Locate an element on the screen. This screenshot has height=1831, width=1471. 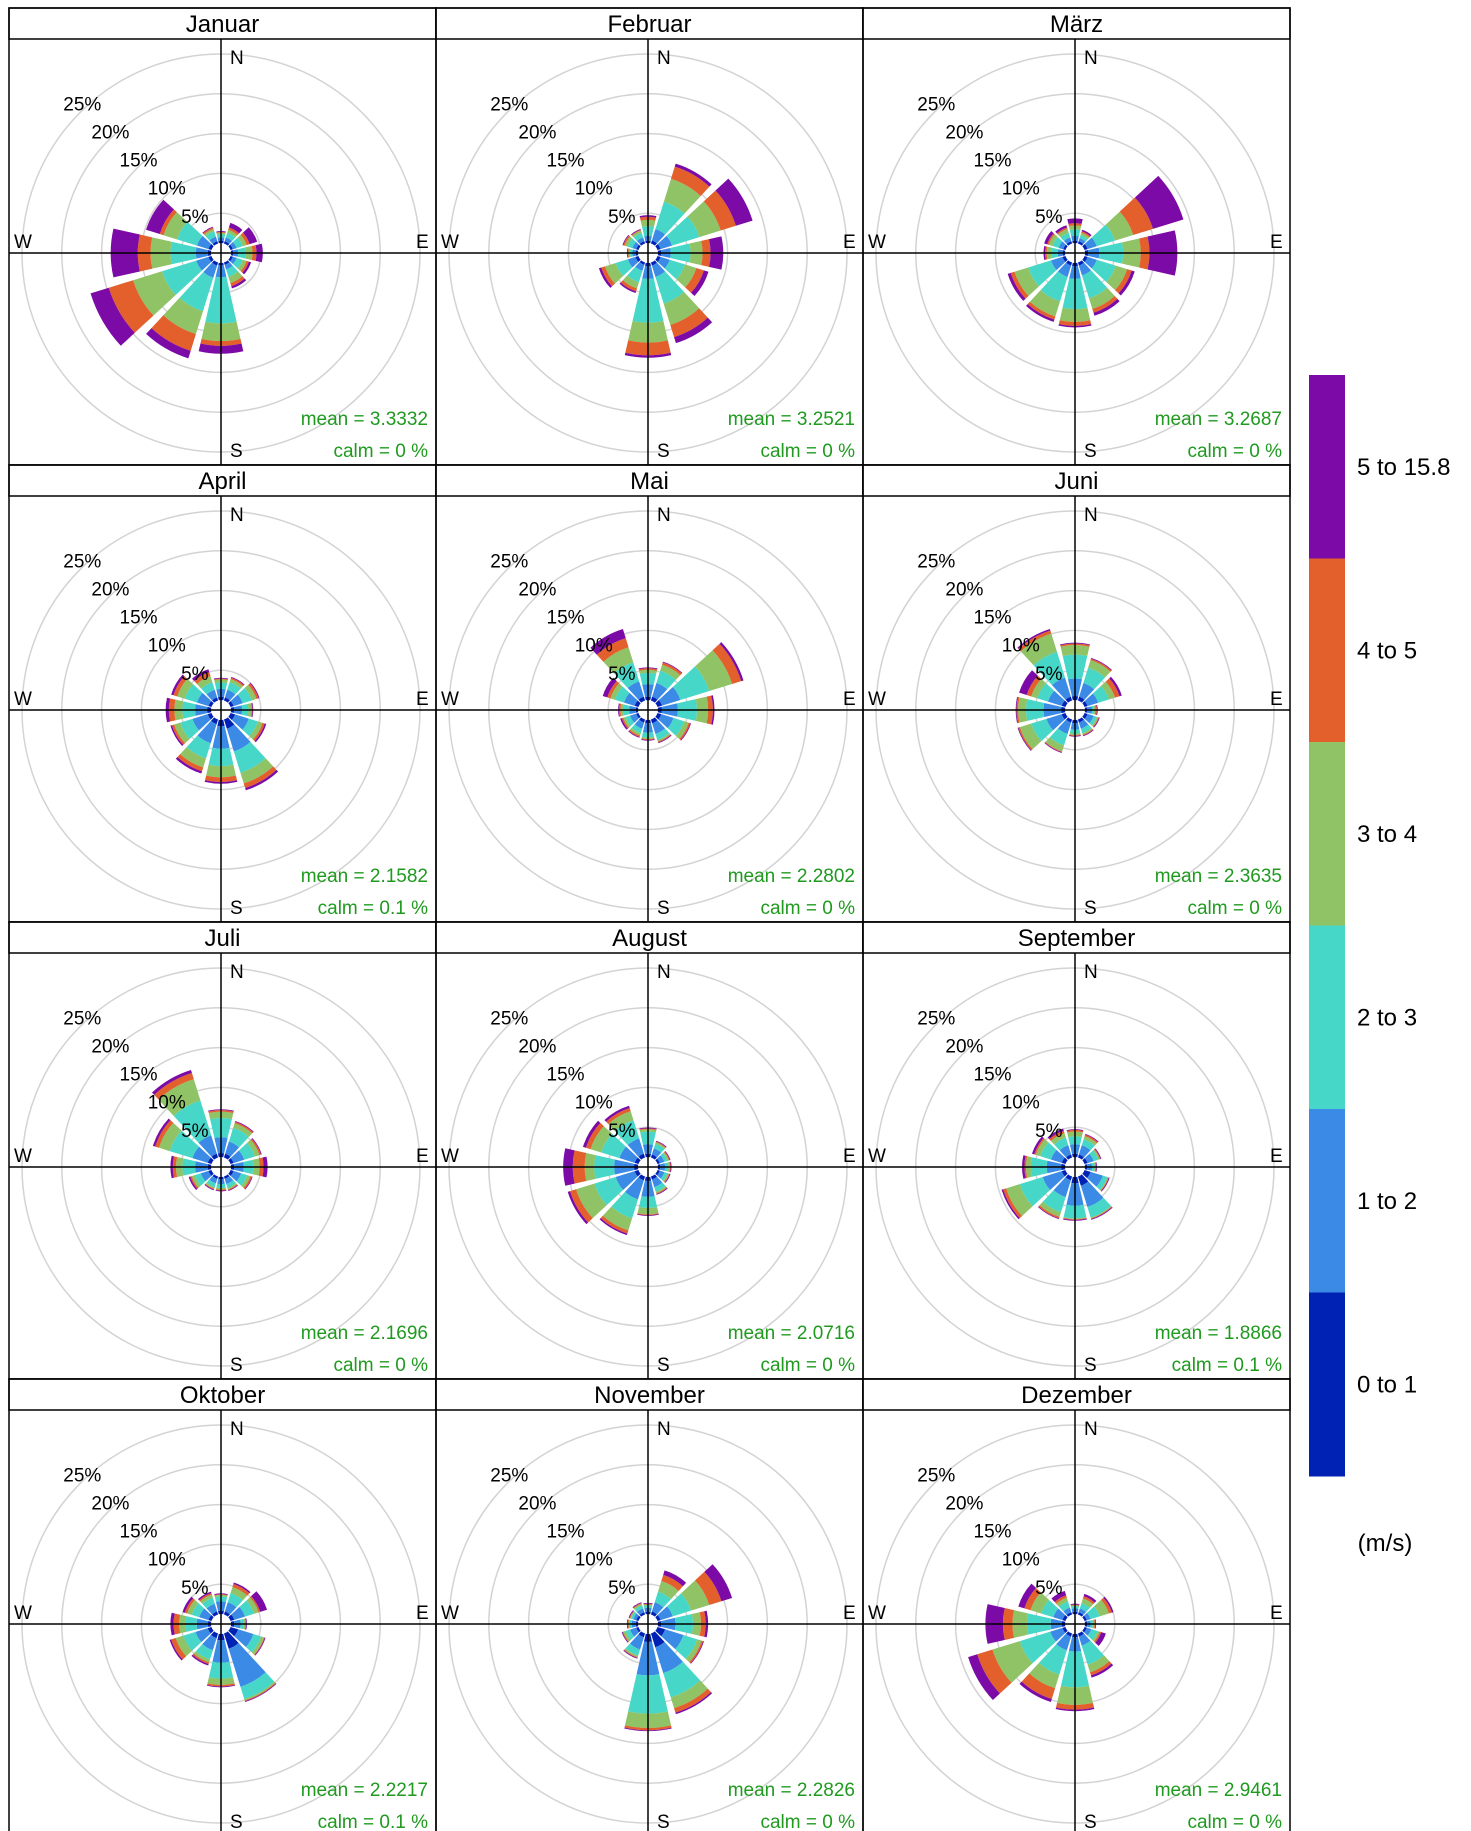
mean-value: mean = 2.3635 is located at coordinates (1218, 876).